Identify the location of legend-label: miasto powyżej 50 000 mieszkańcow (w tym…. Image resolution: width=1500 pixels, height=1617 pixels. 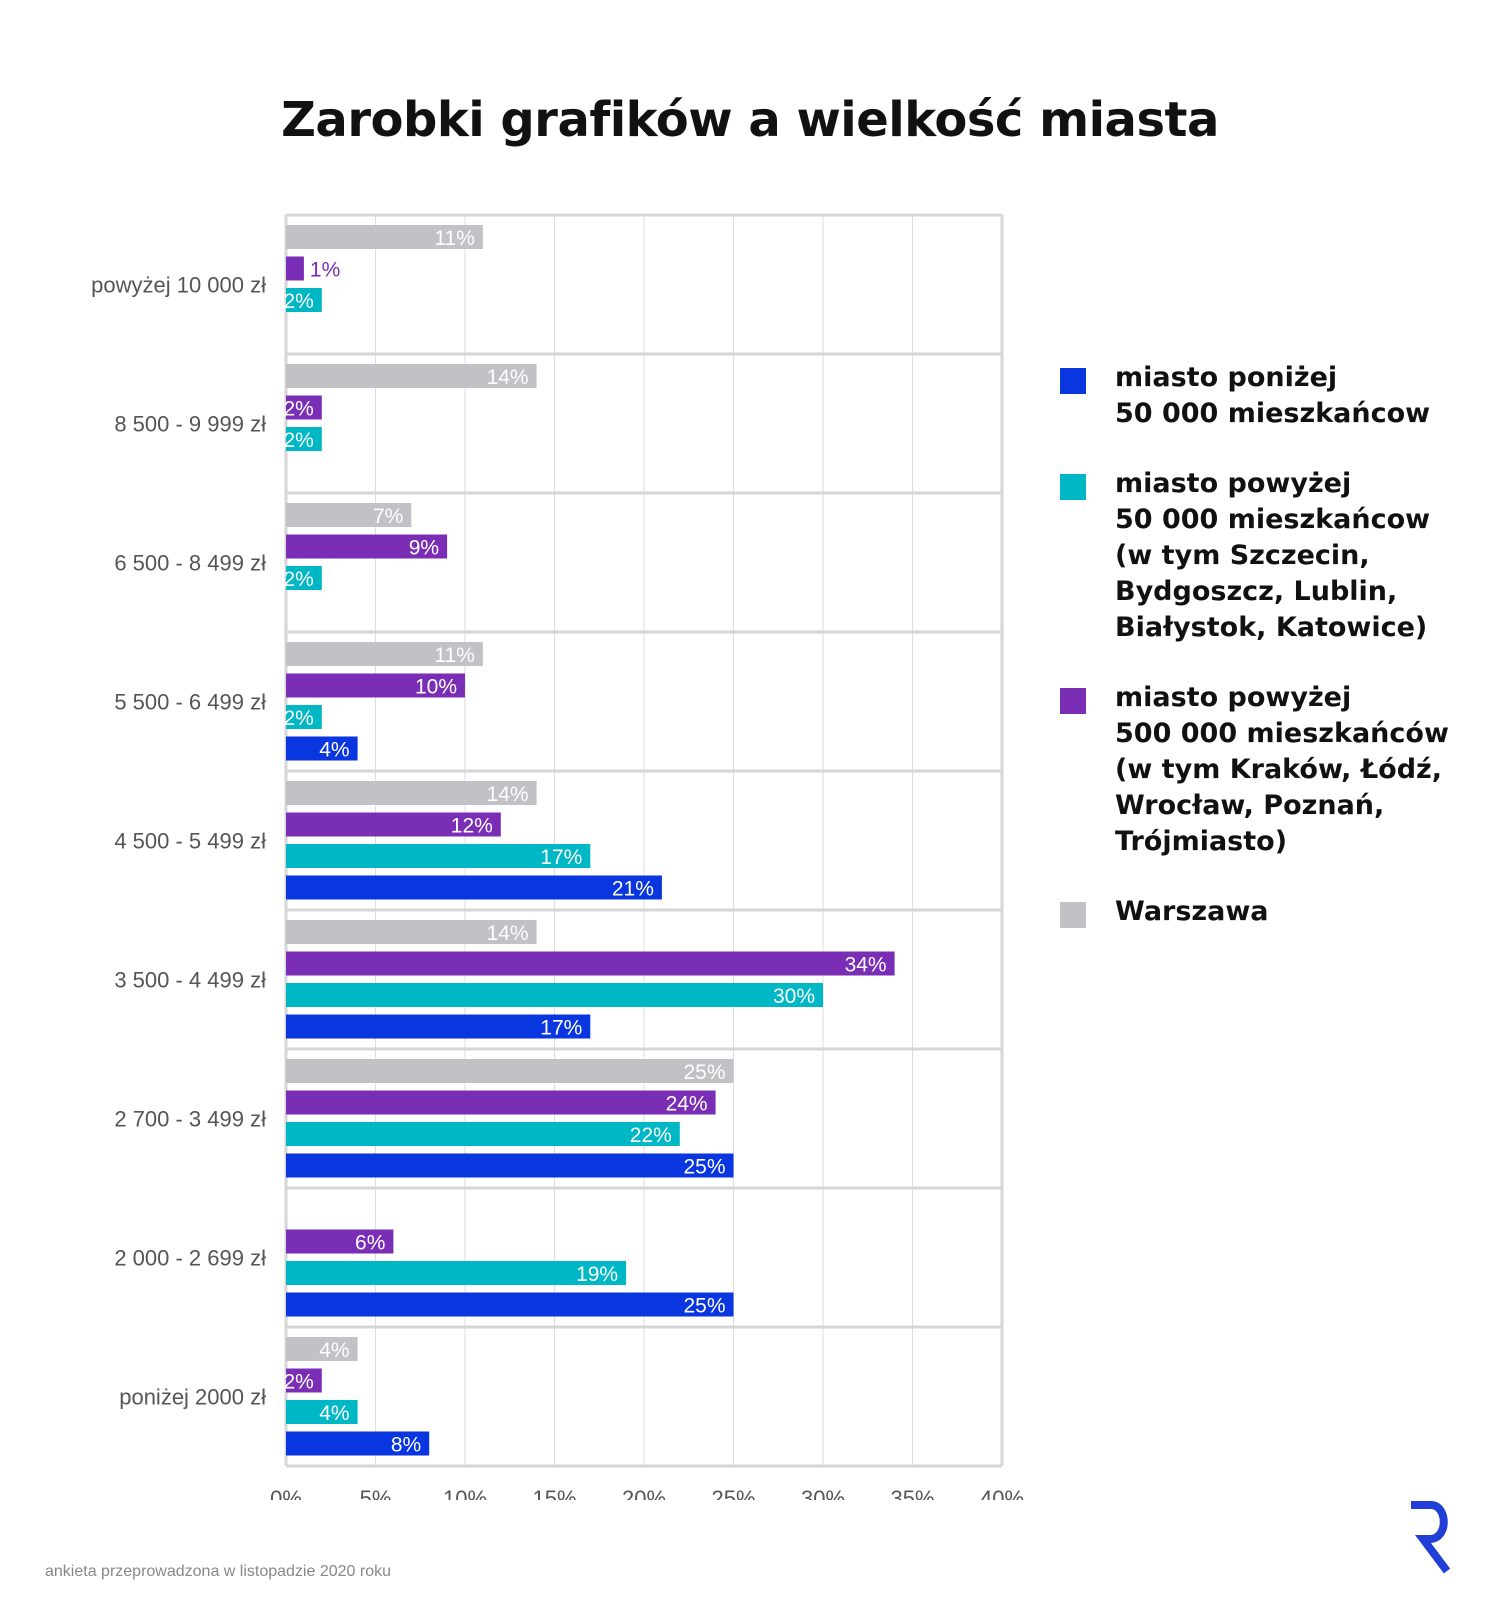
(1273, 555).